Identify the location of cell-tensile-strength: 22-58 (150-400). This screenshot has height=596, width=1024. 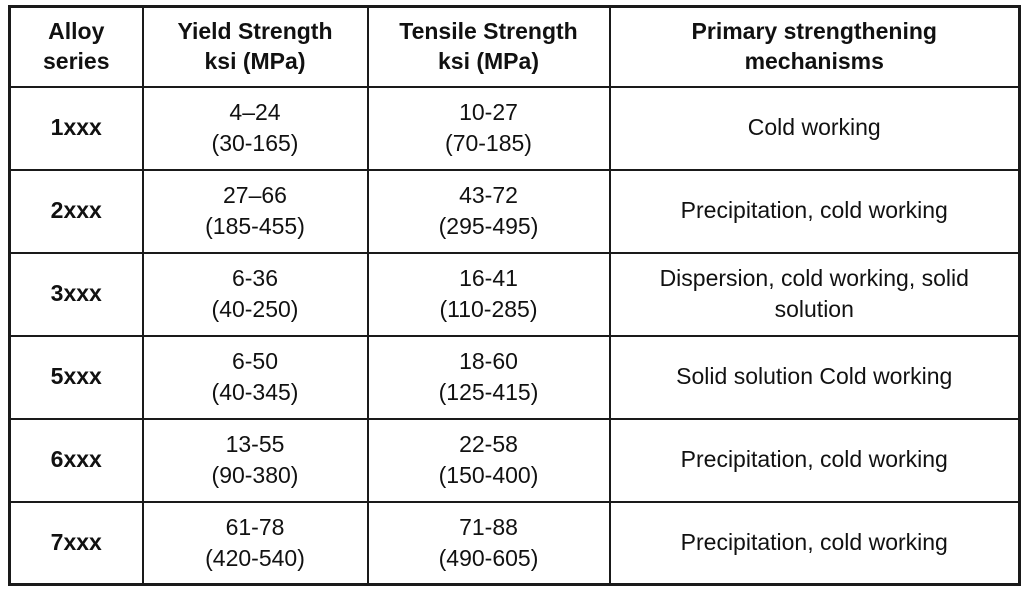
(488, 460).